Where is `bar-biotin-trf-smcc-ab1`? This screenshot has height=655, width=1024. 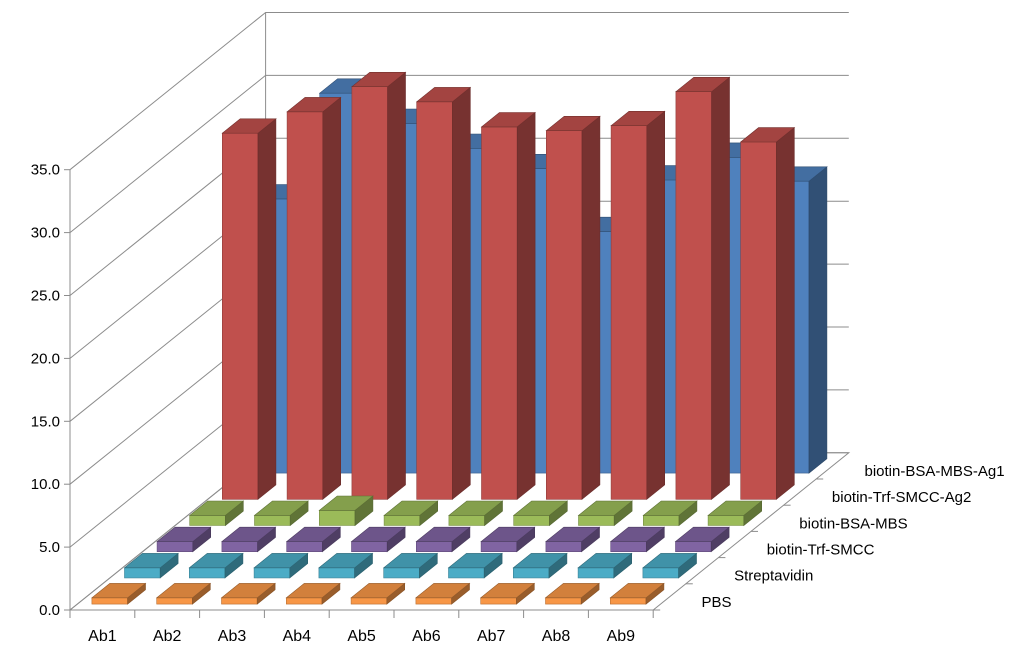 bar-biotin-trf-smcc-ab1 is located at coordinates (184, 539).